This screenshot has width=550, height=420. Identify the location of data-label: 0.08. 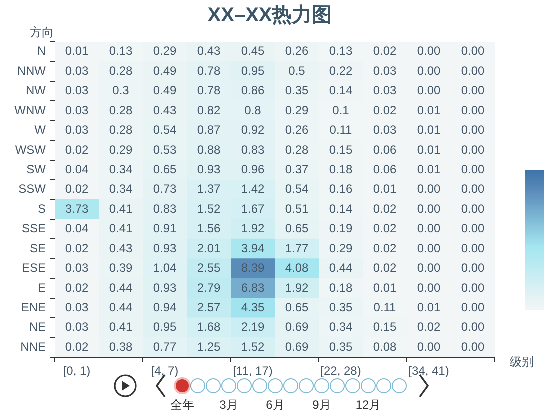
(385, 347).